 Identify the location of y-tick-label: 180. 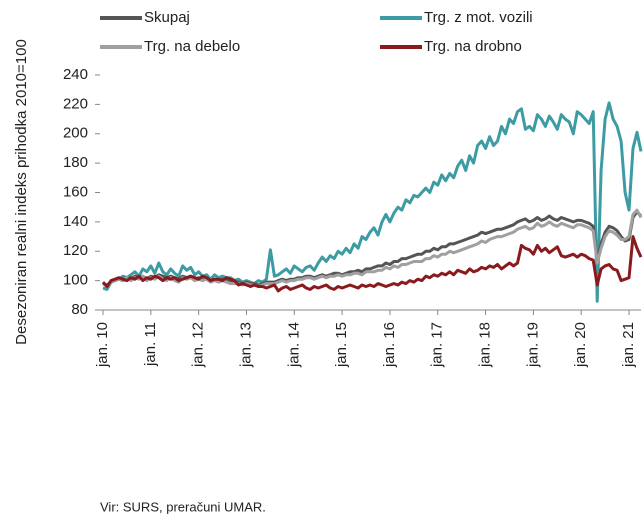
(75, 162).